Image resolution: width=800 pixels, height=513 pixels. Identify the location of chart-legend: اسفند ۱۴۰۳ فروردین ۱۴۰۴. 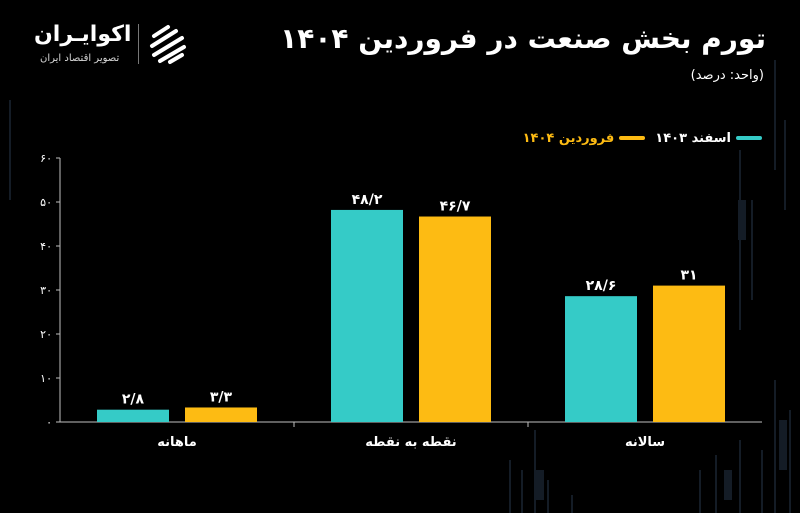
(642, 138).